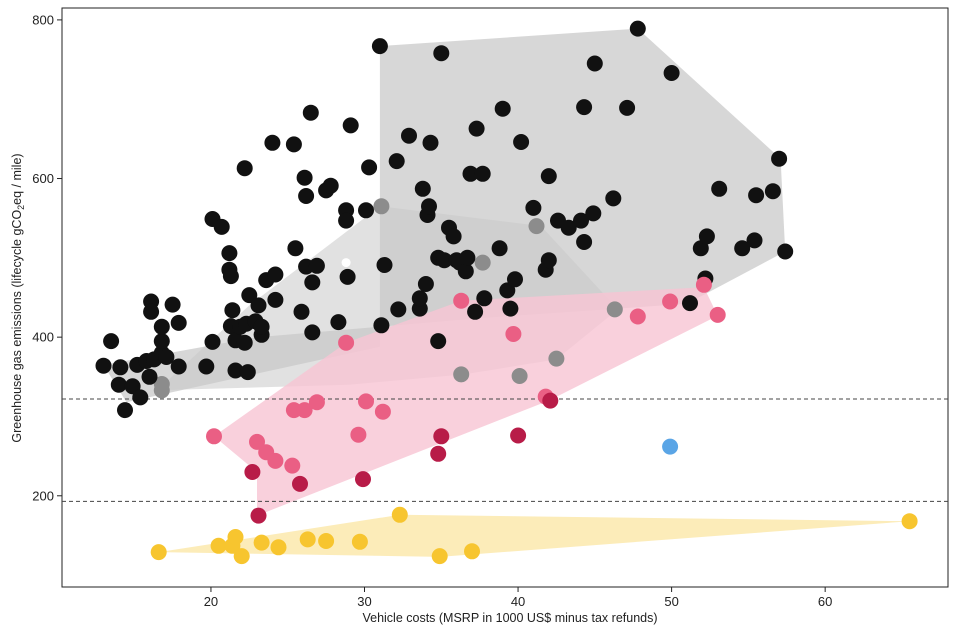  I want to click on x-tick-label: 20, so click(211, 601).